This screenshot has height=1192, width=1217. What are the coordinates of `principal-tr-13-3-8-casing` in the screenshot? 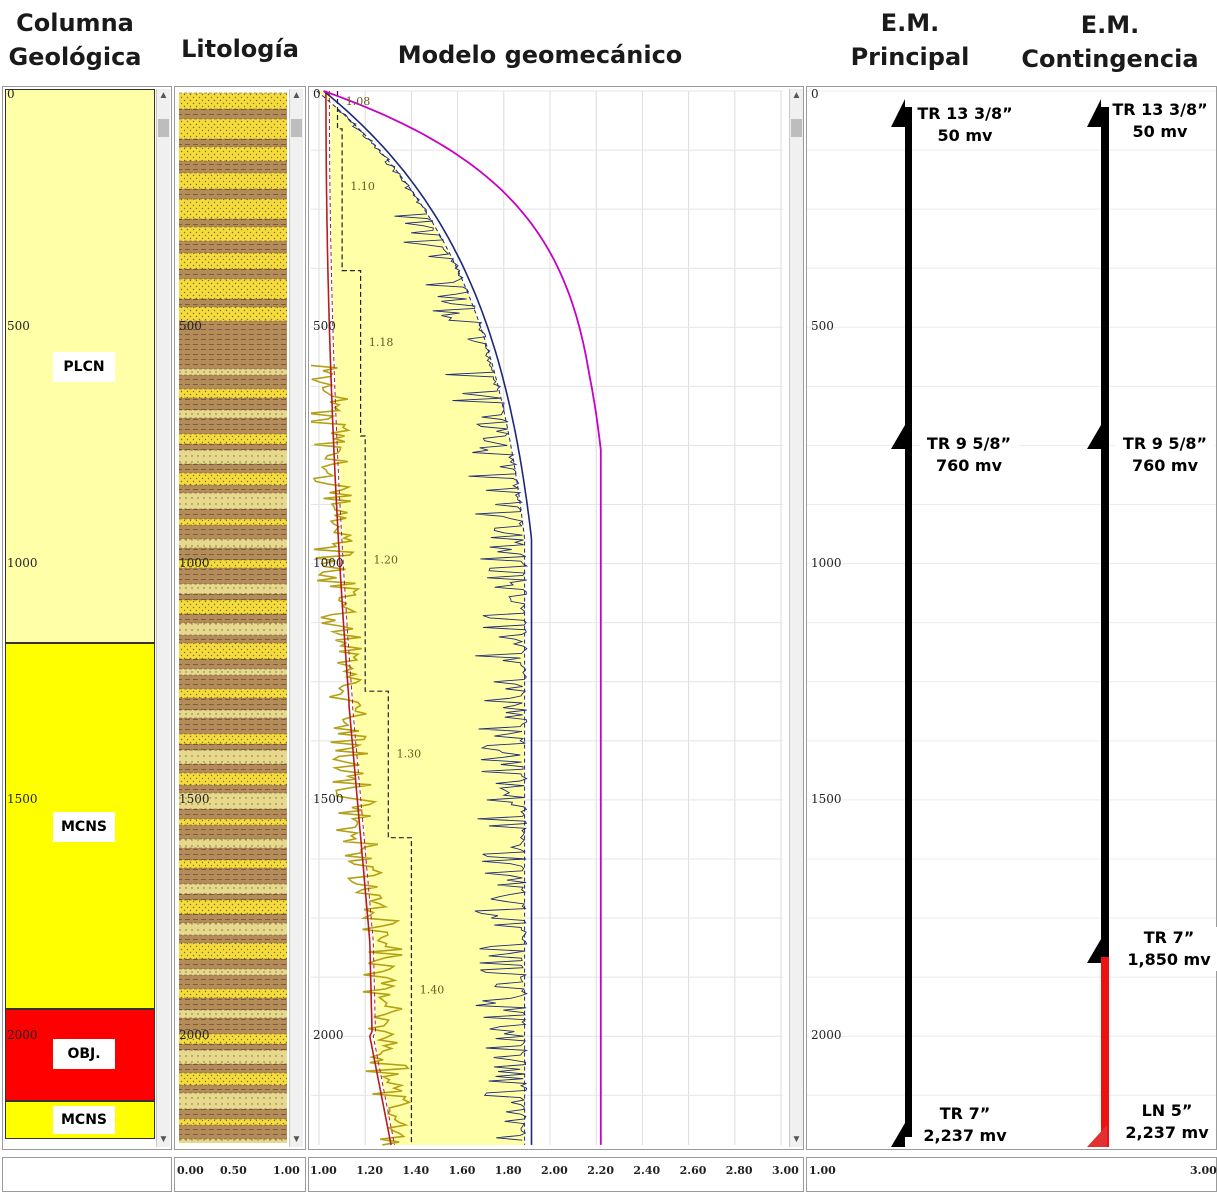 It's located at (908, 277).